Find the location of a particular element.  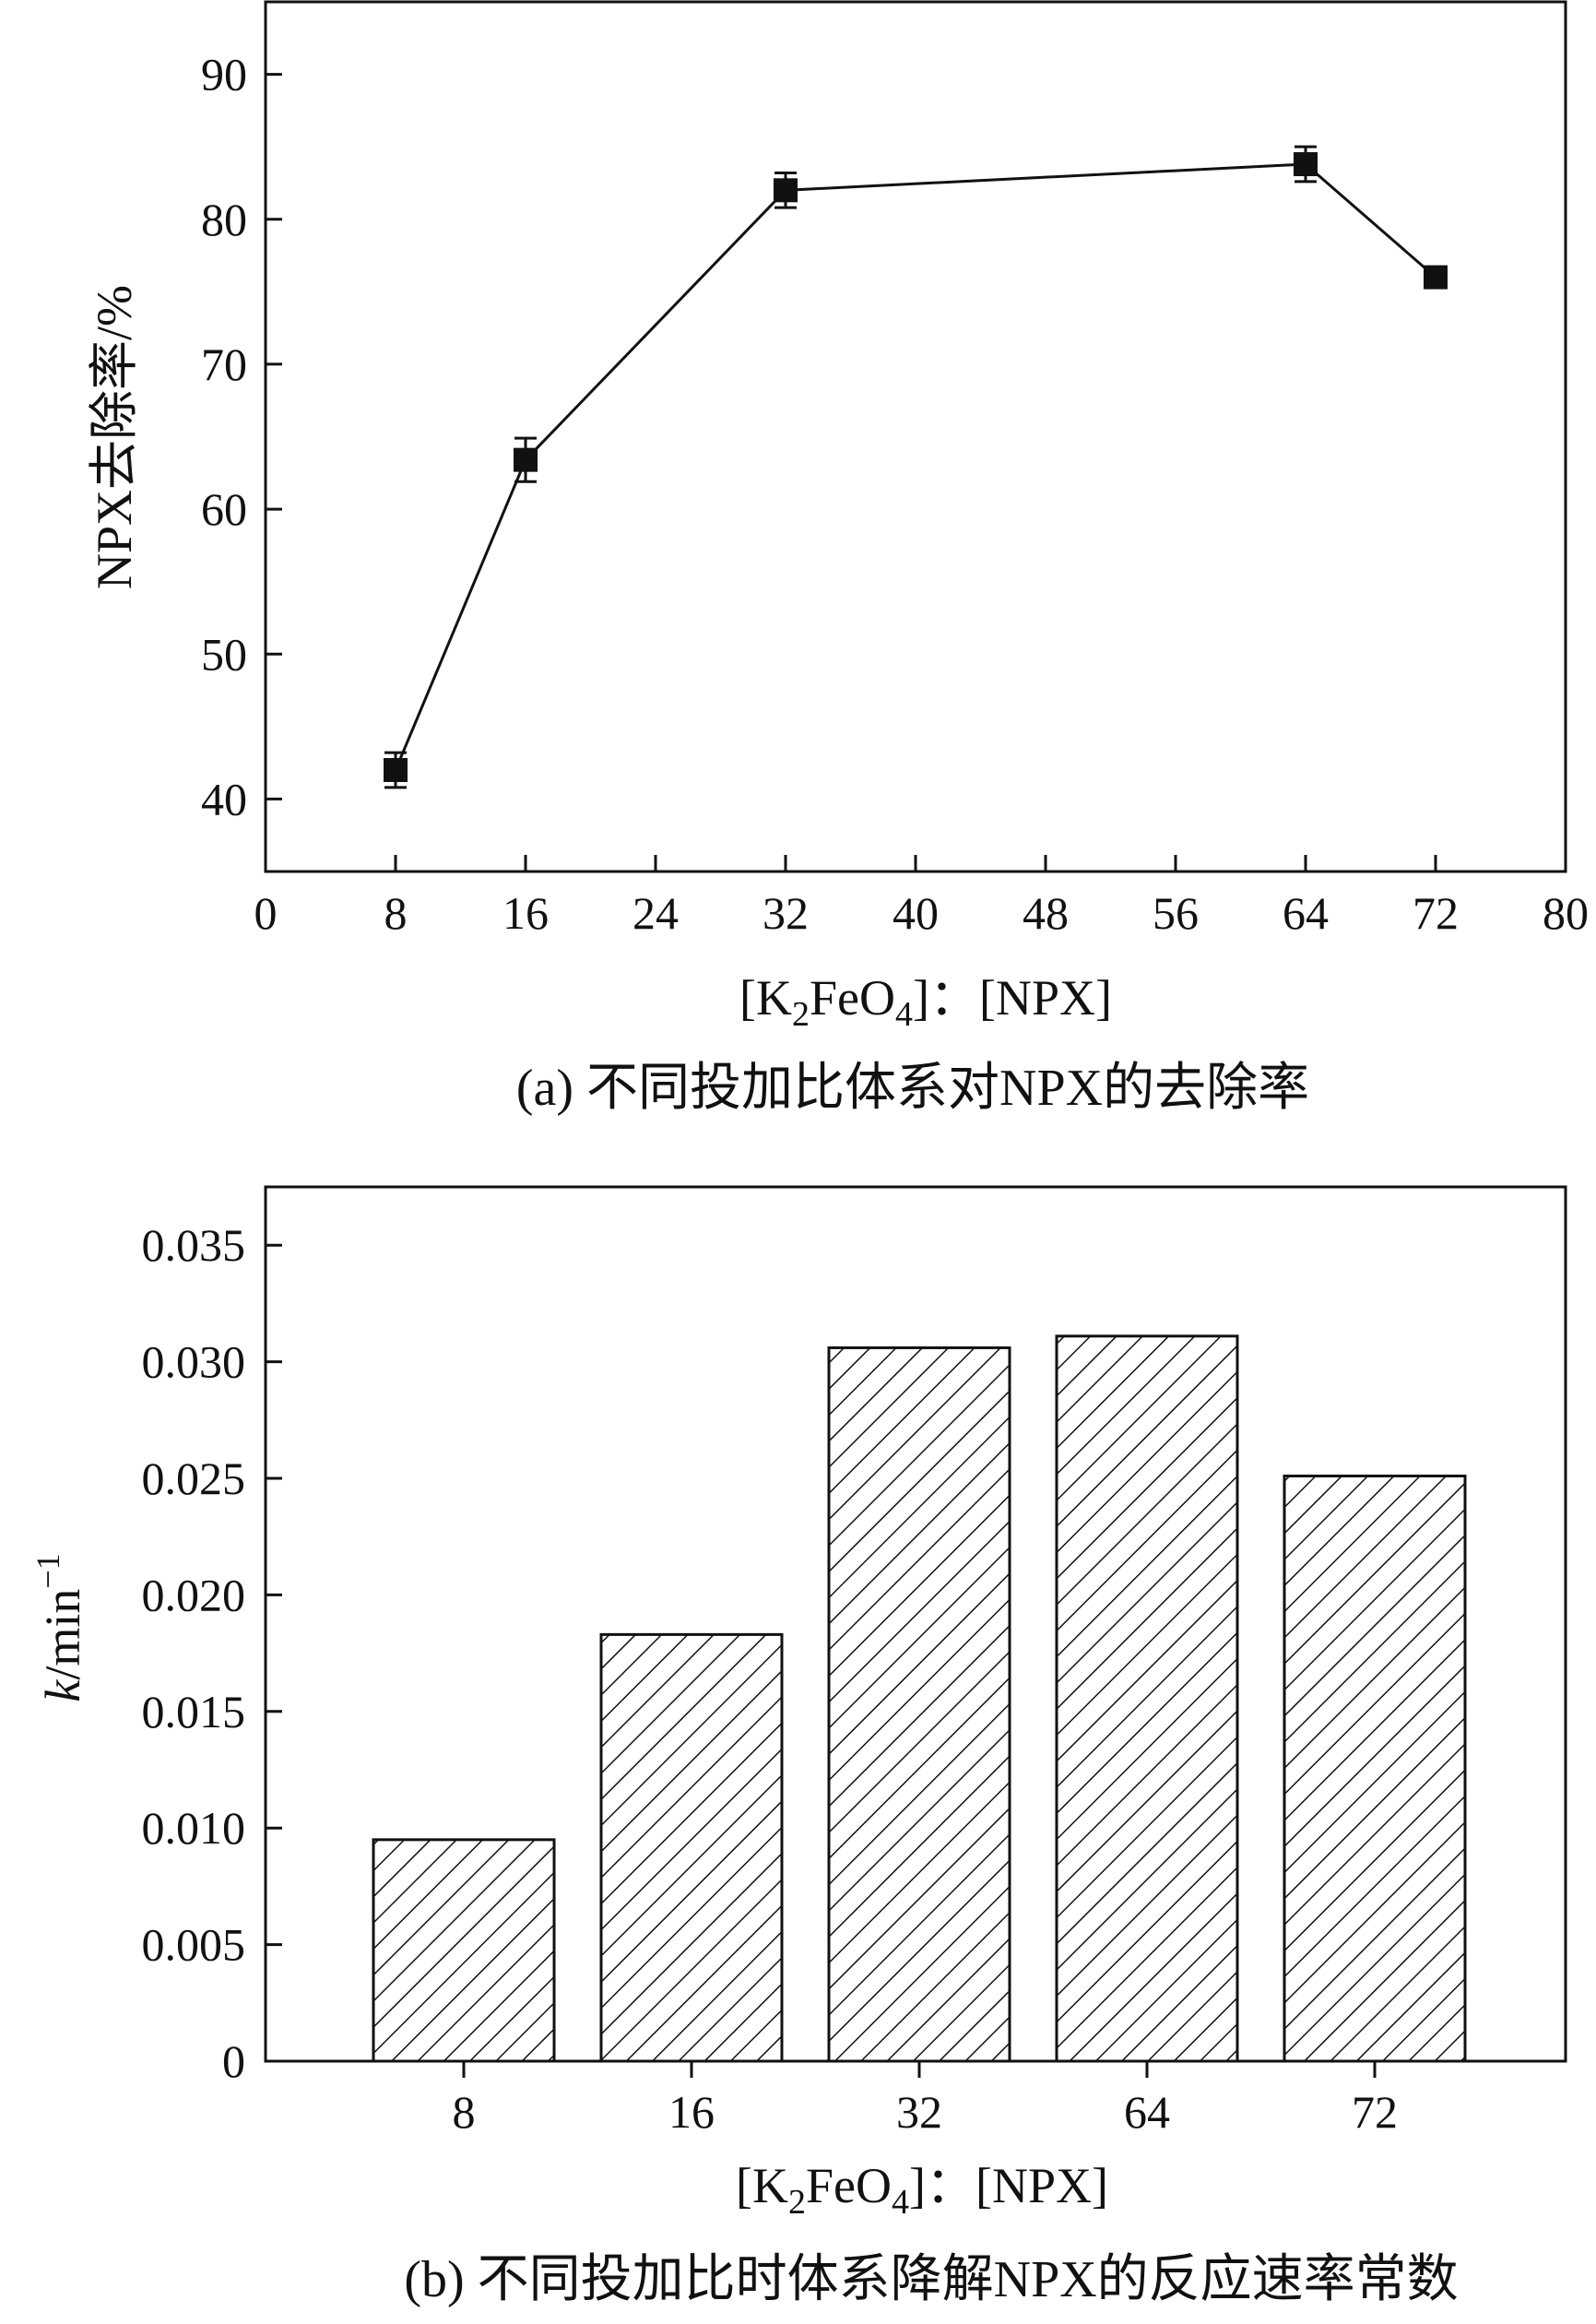

chart-a-x-tick-label: 40 is located at coordinates (916, 913).